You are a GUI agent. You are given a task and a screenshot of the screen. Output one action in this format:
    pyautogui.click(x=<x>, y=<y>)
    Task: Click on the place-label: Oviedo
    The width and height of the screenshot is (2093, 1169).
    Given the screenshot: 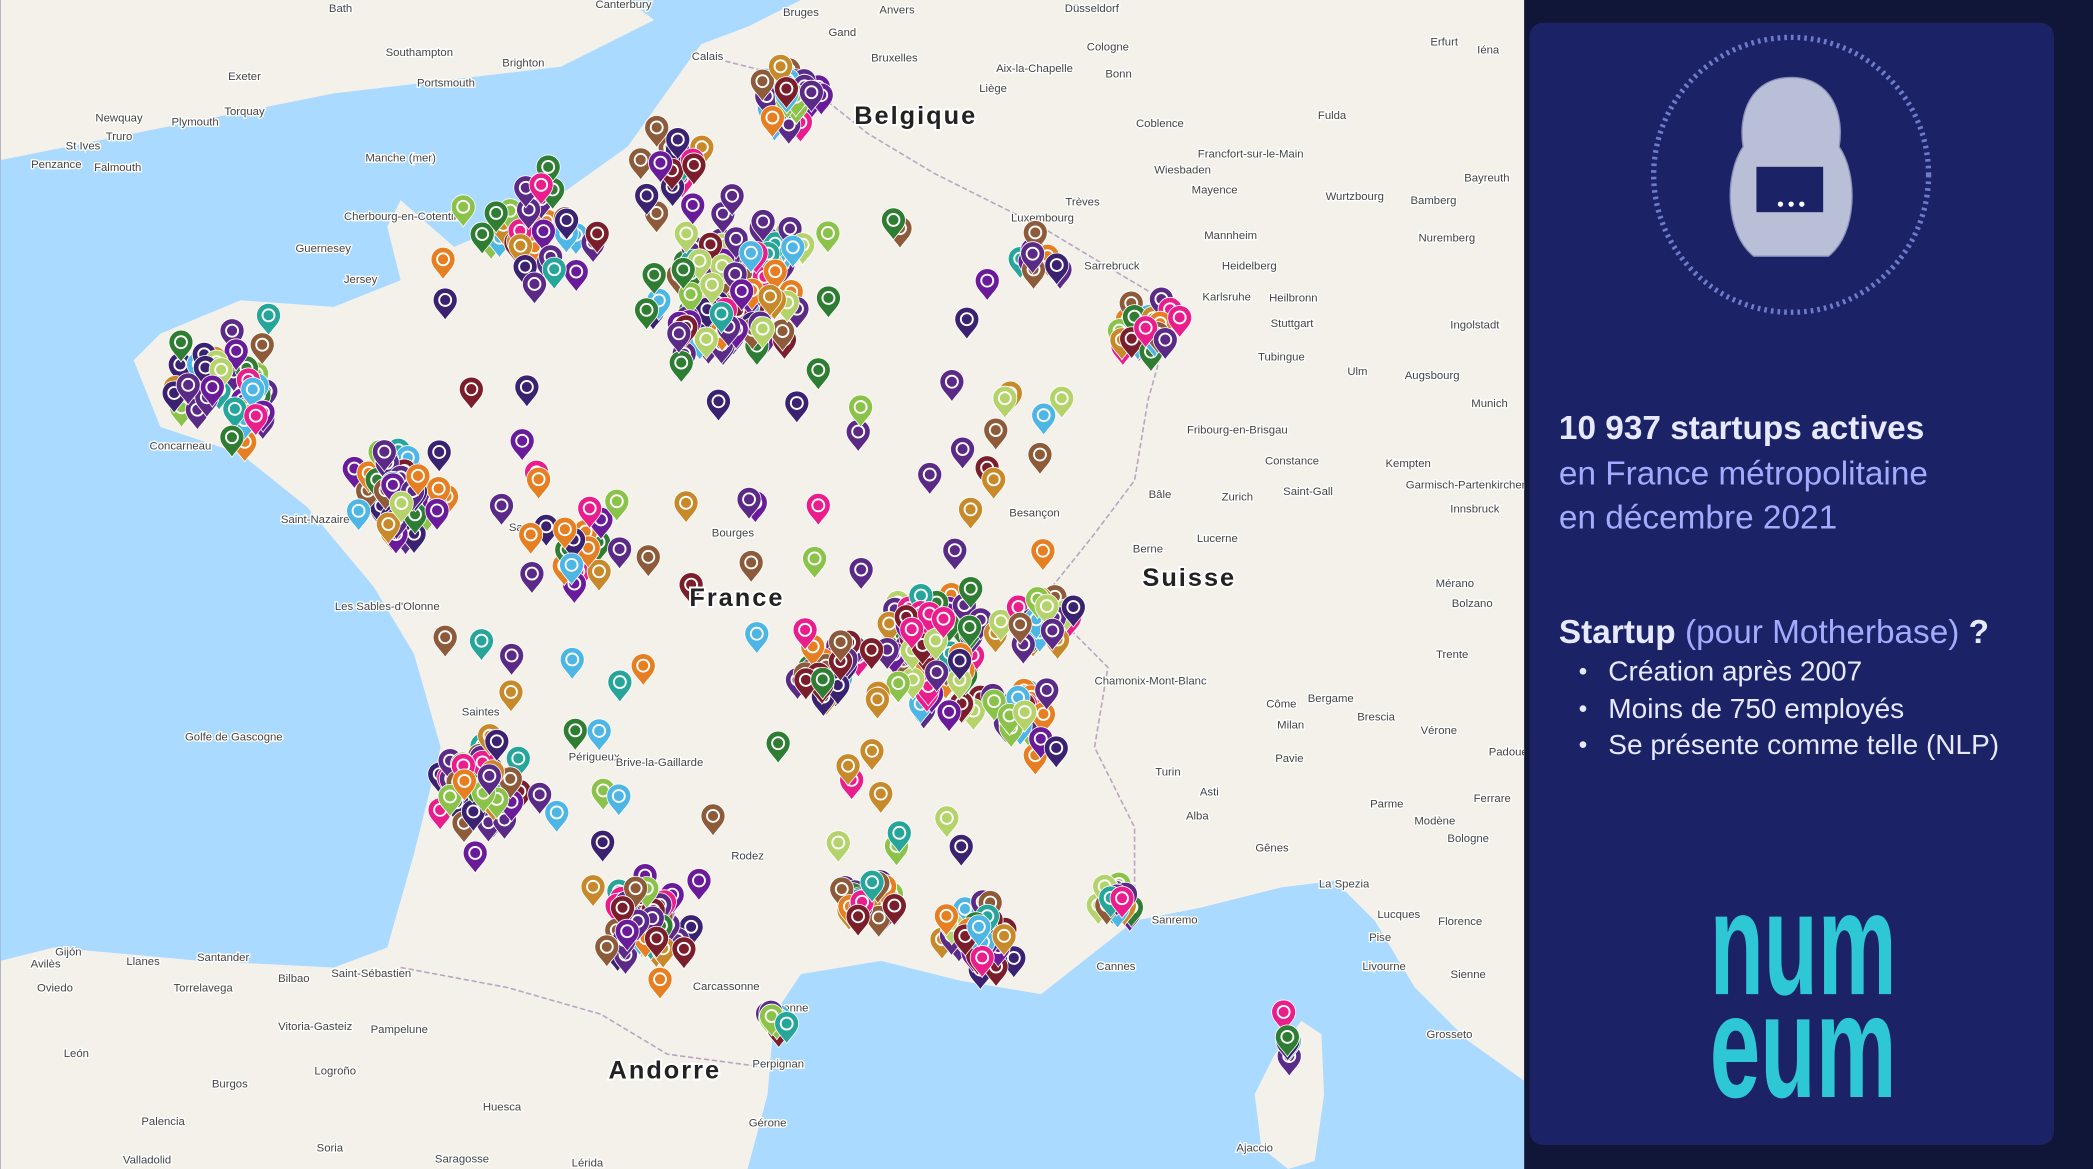 What is the action you would take?
    pyautogui.click(x=55, y=989)
    